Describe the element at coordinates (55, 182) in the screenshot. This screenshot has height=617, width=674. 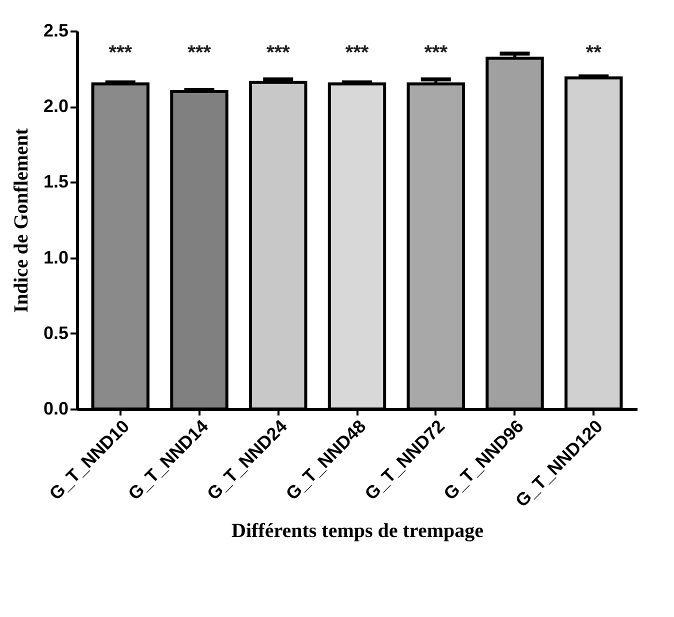
I see `y-tick-label: 1.5` at that location.